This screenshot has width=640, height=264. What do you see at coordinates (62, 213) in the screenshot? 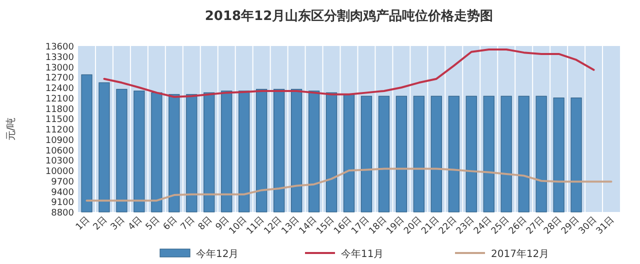
I see `y-tick-label: 8800` at bounding box center [62, 213].